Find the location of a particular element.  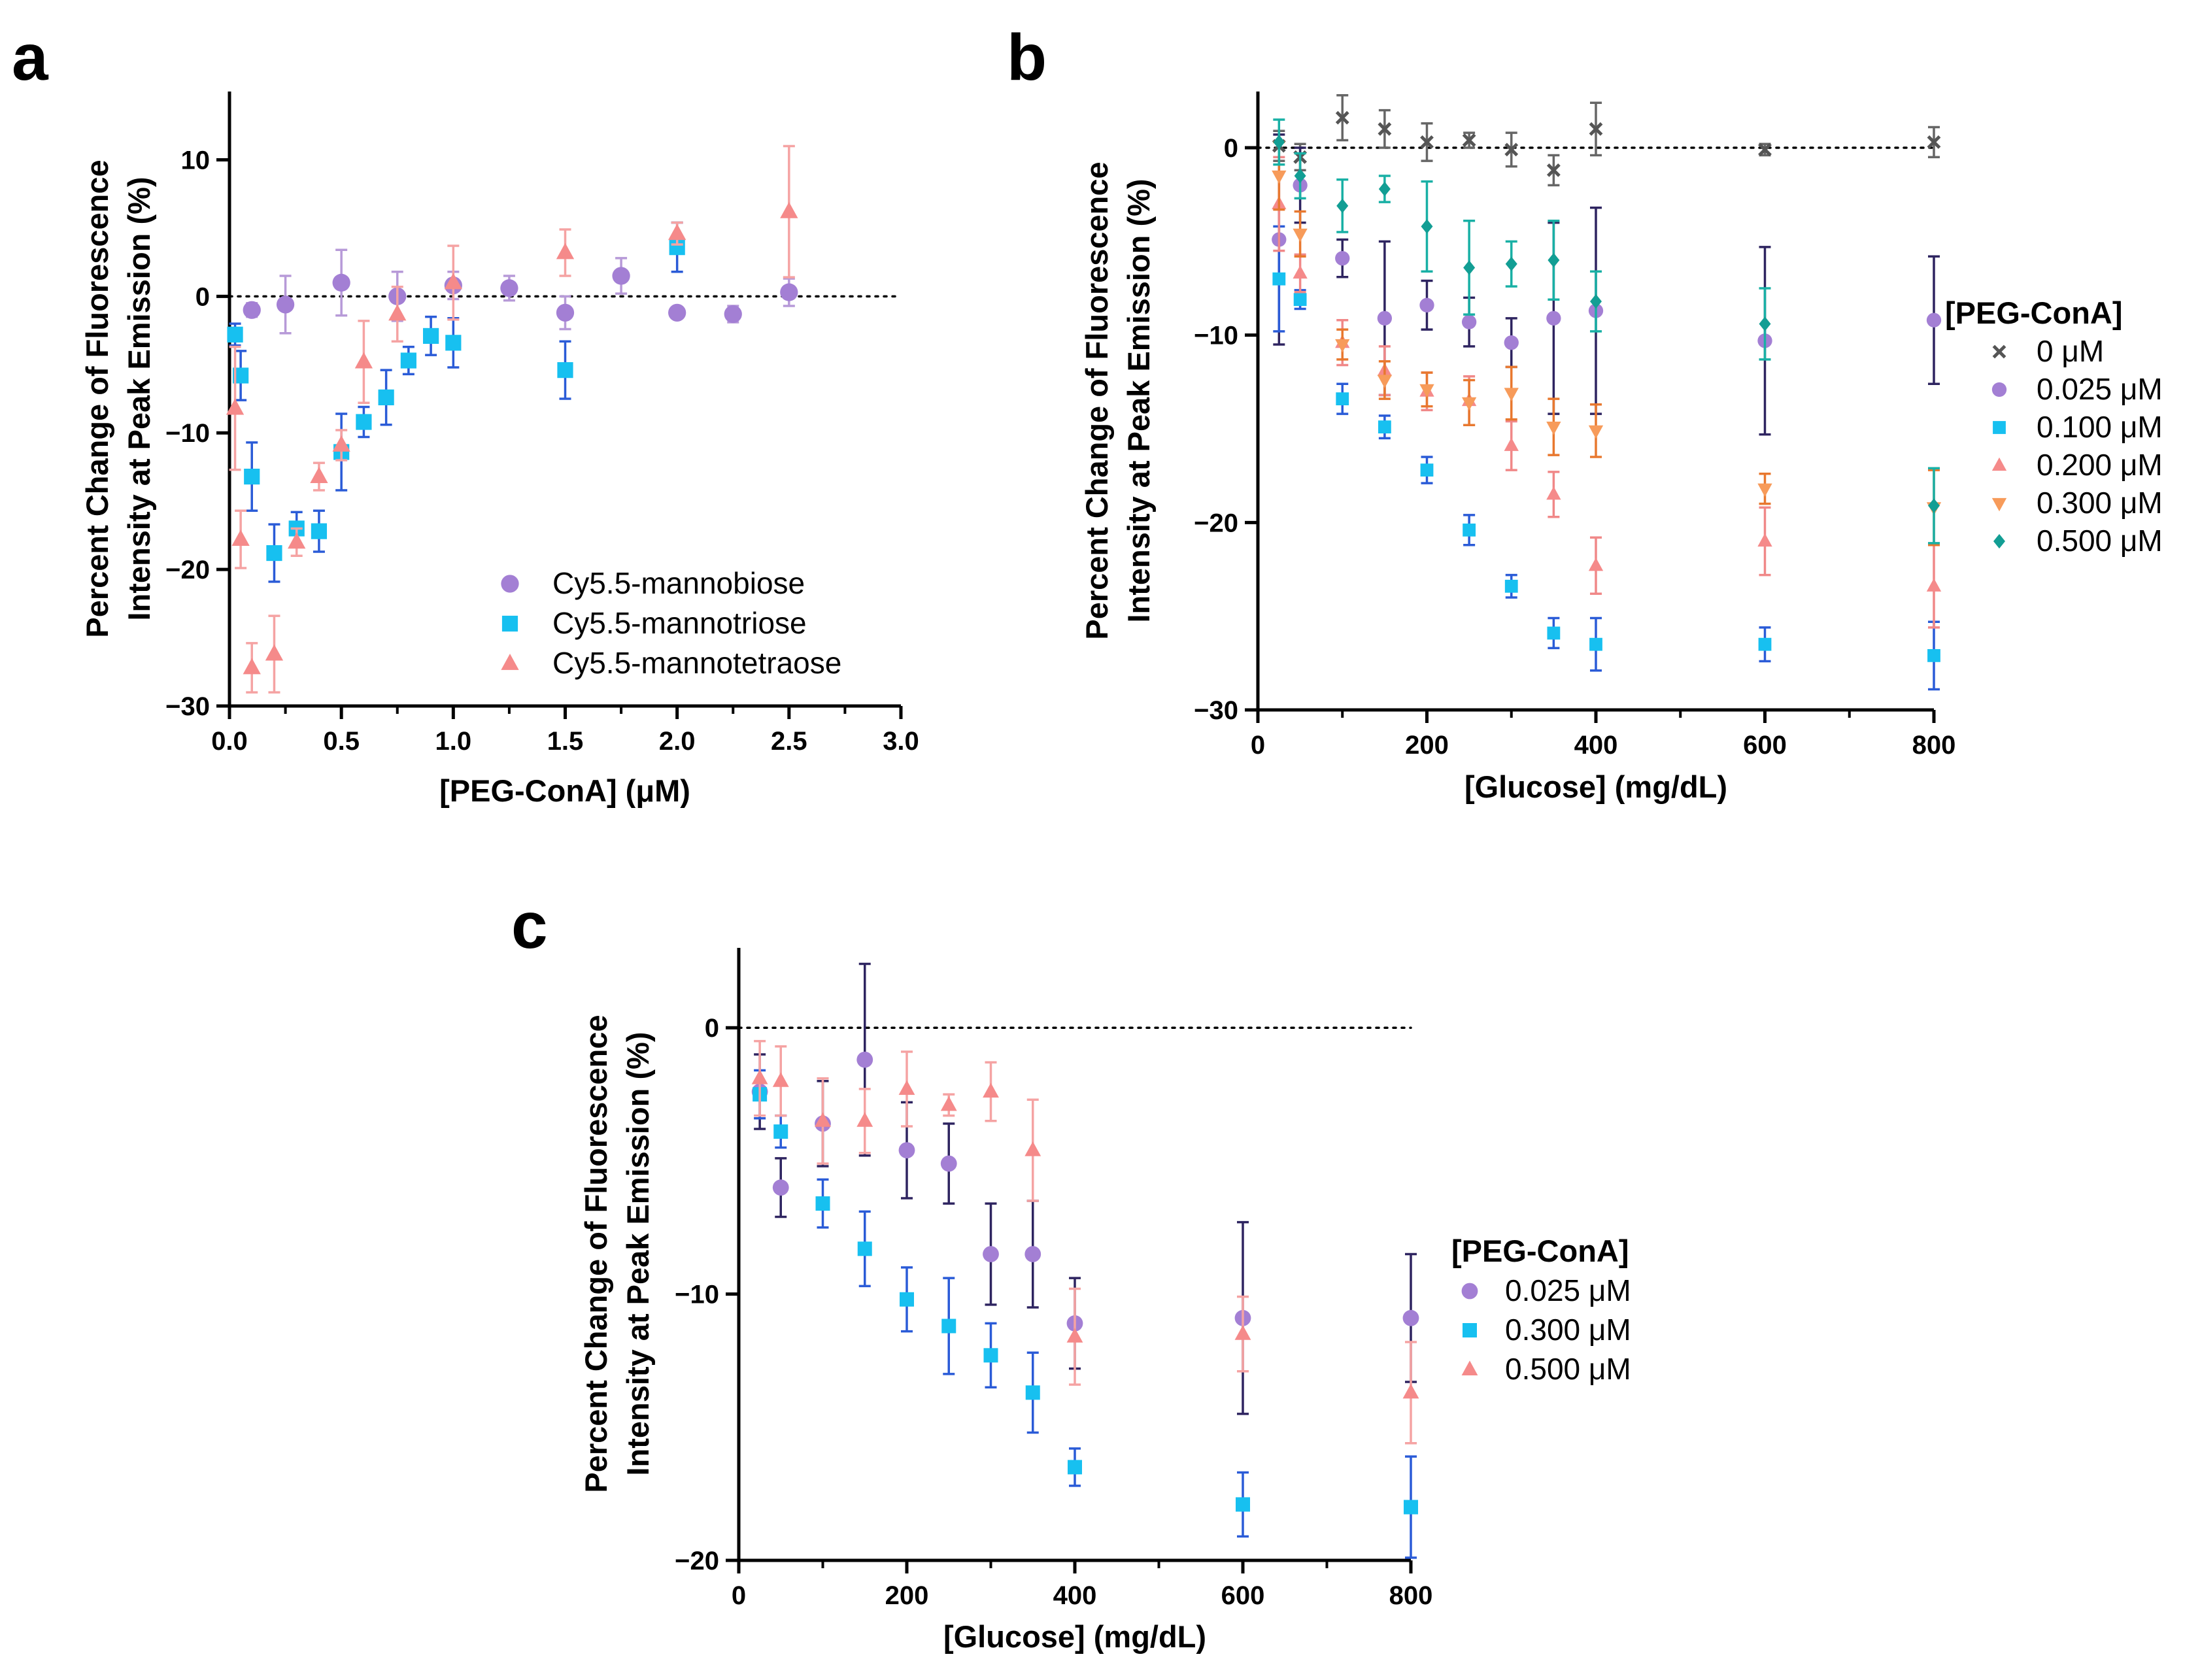

panel-b-x-tick-label: 200 is located at coordinates (1427, 745).